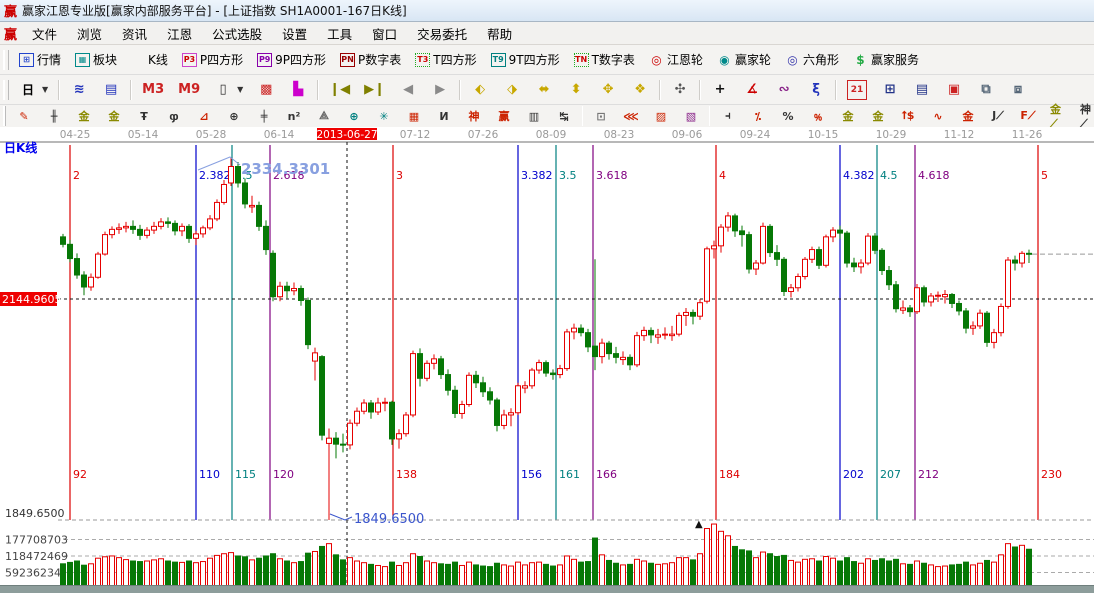 This screenshot has height=596, width=1094. I want to click on menu-item-1: 浏览, so click(90, 34).